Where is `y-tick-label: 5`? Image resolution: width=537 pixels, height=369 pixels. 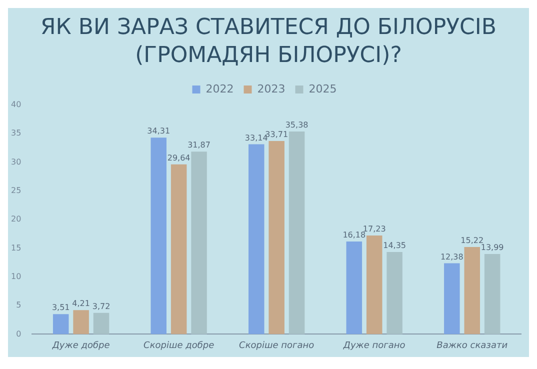 y-tick-label: 5 is located at coordinates (19, 305).